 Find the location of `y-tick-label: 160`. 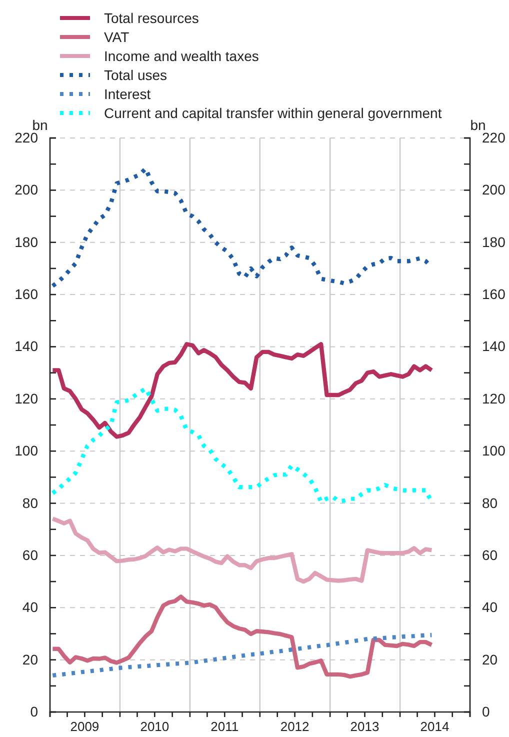

y-tick-label: 160 is located at coordinates (26, 294).